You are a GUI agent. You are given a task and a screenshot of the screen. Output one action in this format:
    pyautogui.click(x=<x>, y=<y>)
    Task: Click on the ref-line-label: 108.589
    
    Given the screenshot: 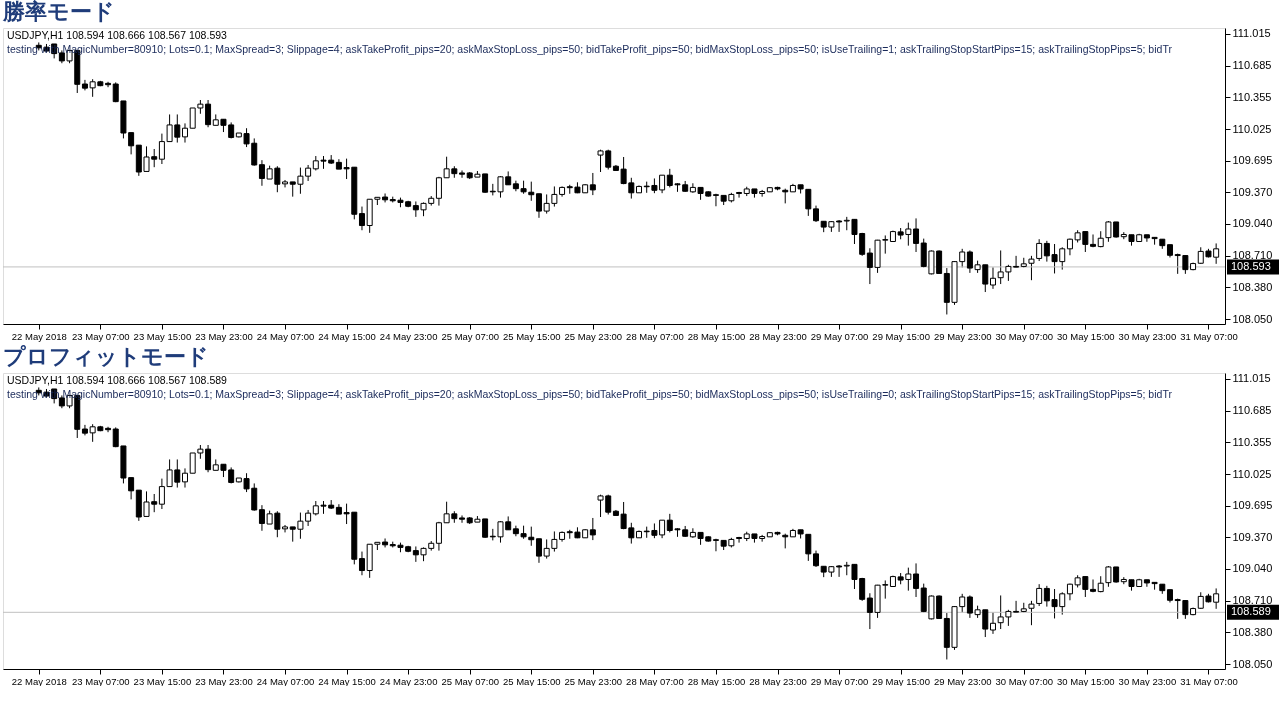 What is the action you would take?
    pyautogui.click(x=1251, y=611)
    